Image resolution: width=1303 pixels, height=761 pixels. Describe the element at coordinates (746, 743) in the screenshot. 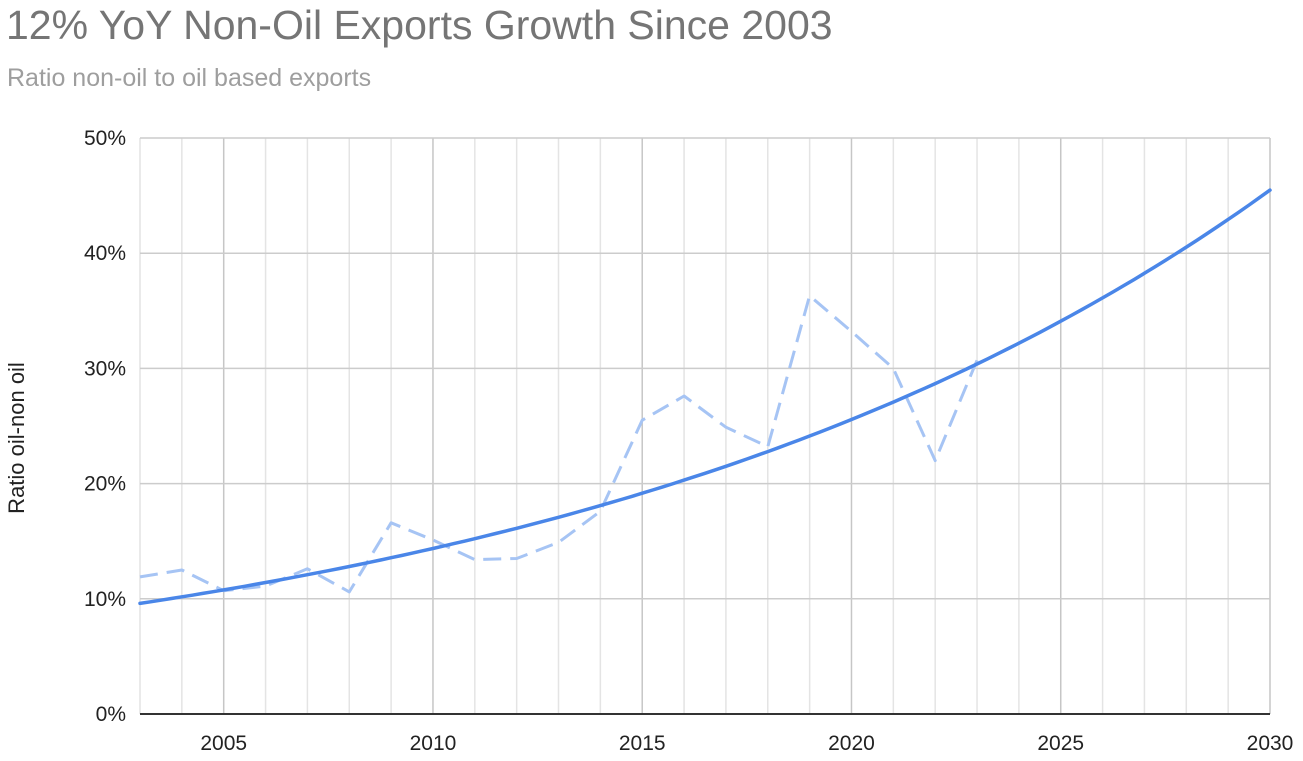

I see `x-axis-ticks: 2005 2010 2015 2020 2025 2030` at that location.